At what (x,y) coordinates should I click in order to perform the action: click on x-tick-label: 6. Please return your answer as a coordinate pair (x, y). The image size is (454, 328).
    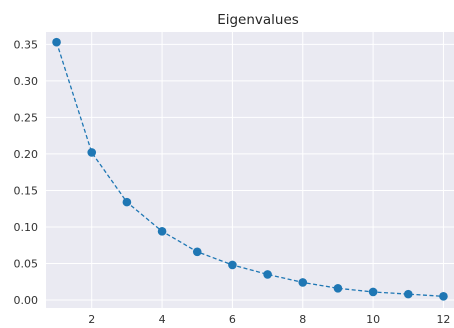
    Looking at the image, I should click on (232, 319).